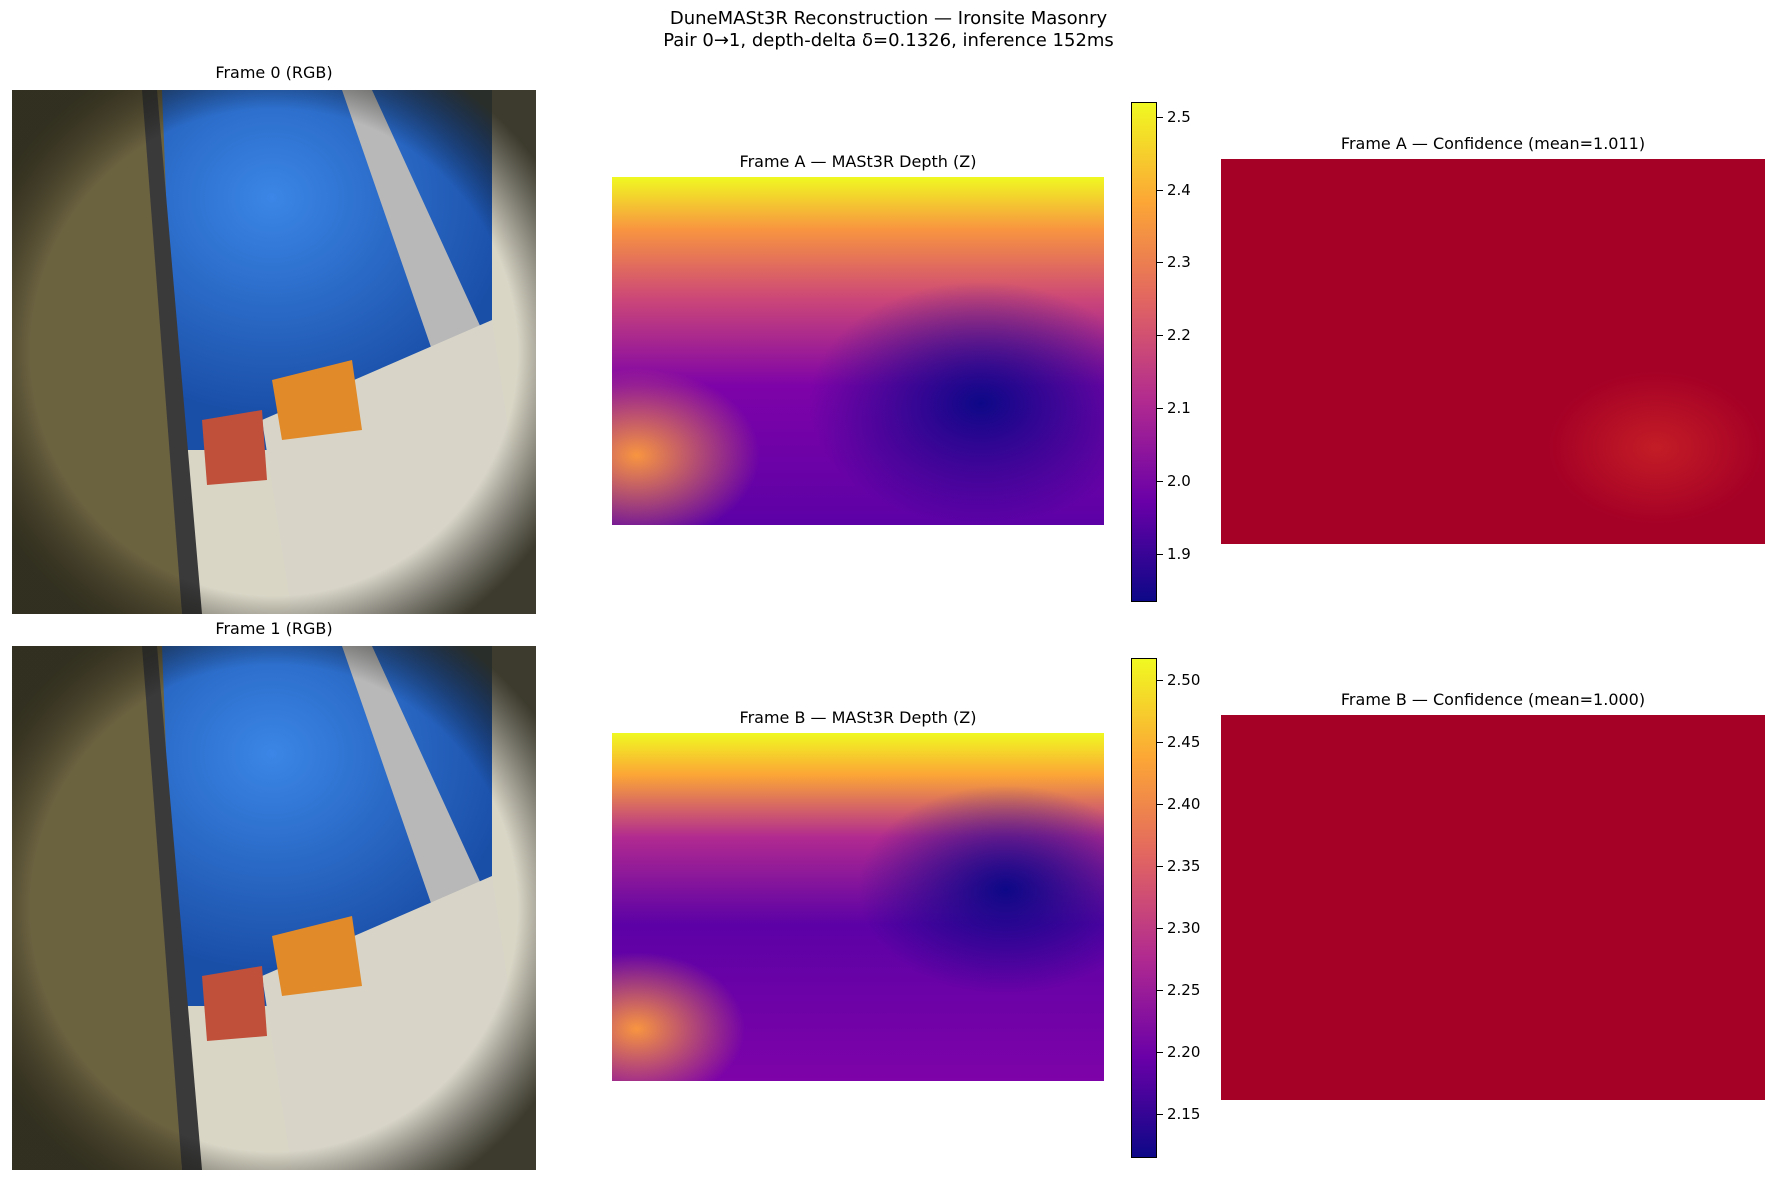 Image resolution: width=1777 pixels, height=1182 pixels. I want to click on depthB-title: Frame B — MASt3R Depth (Z), so click(858, 717).